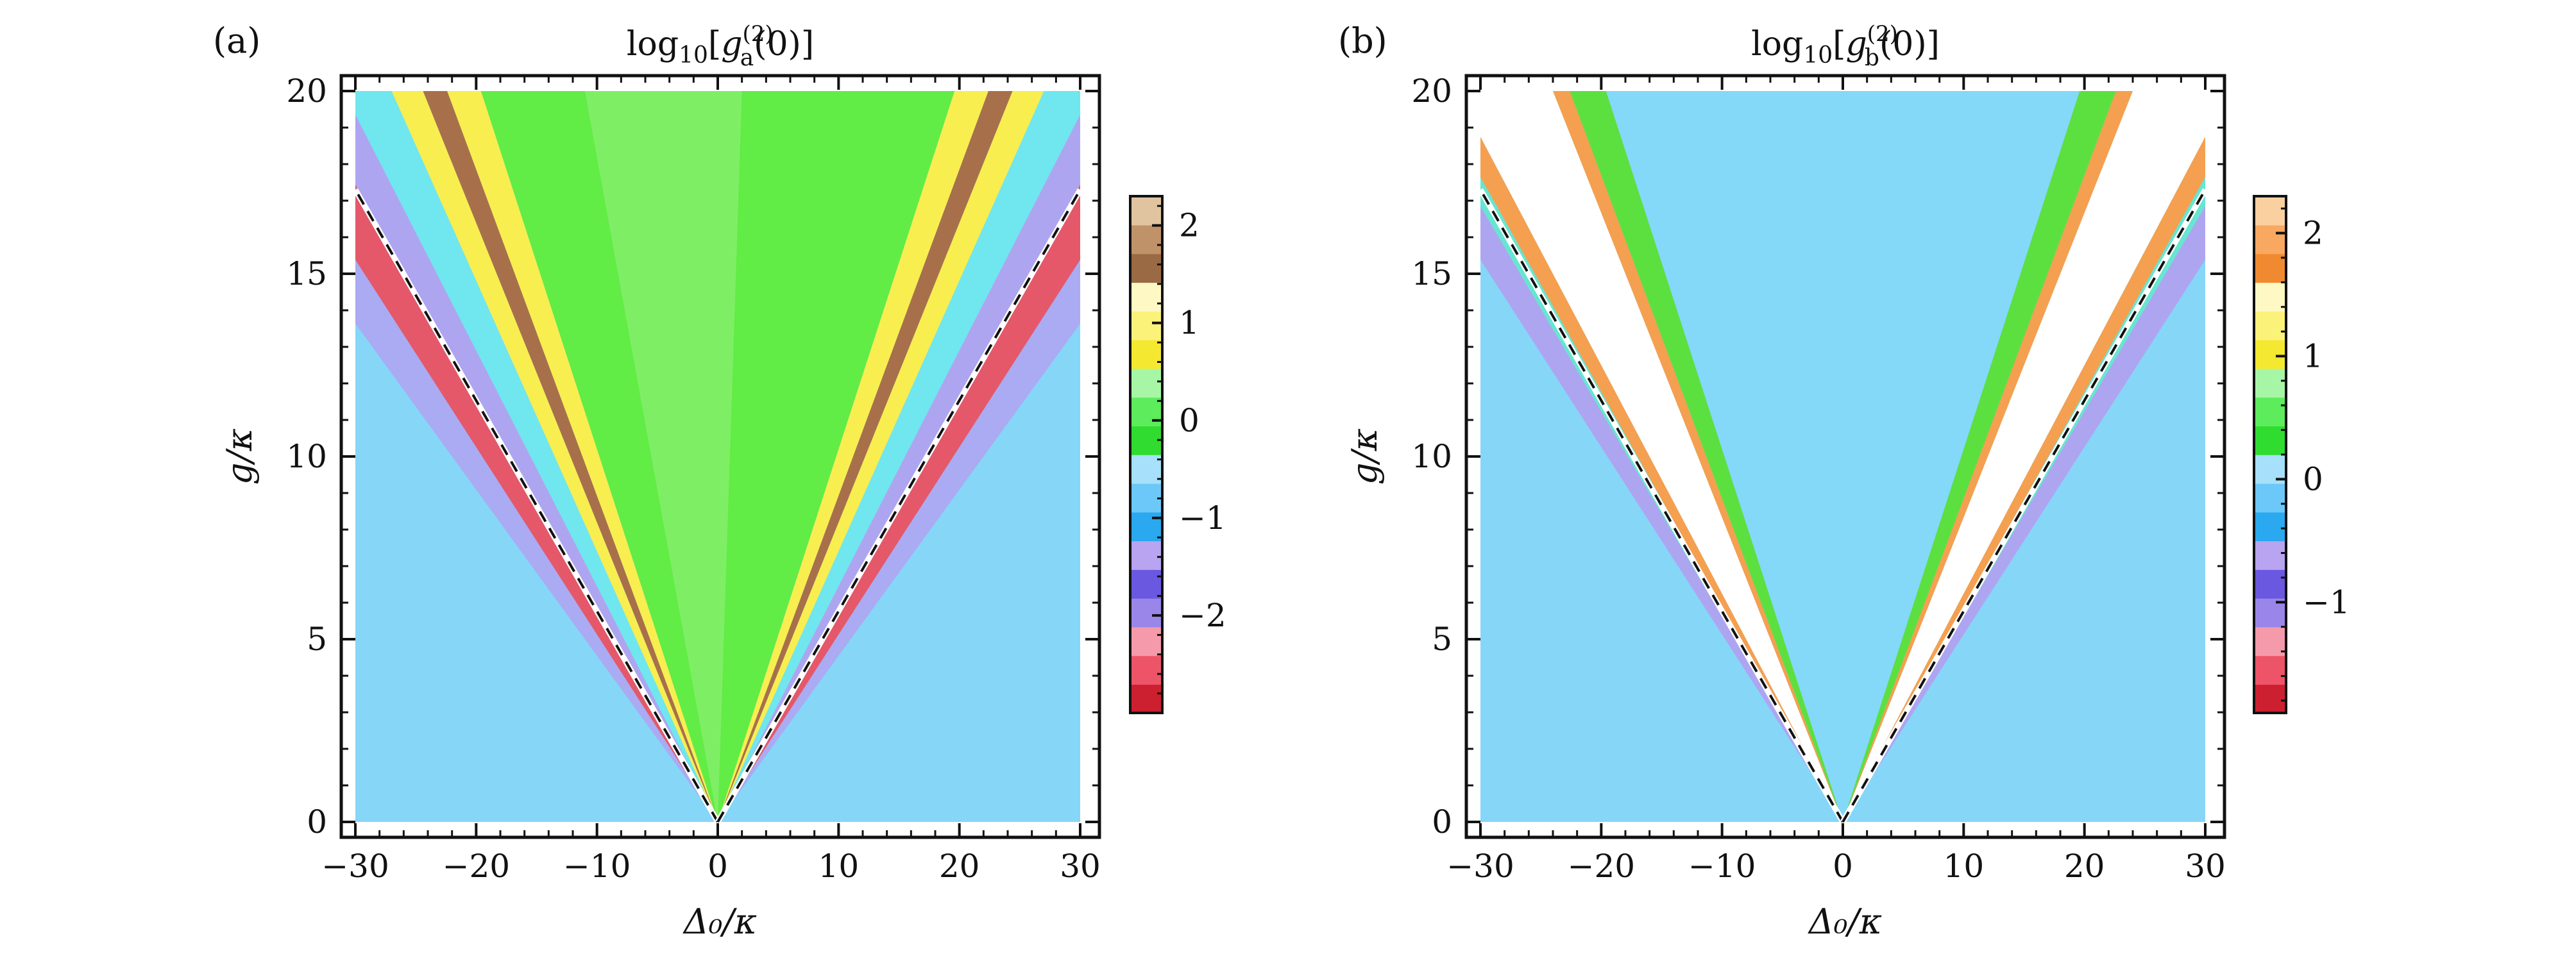 The image size is (2576, 954). Describe the element at coordinates (720, 46) in the screenshot. I see `chart-title: log10[g(2) a(0)]` at that location.